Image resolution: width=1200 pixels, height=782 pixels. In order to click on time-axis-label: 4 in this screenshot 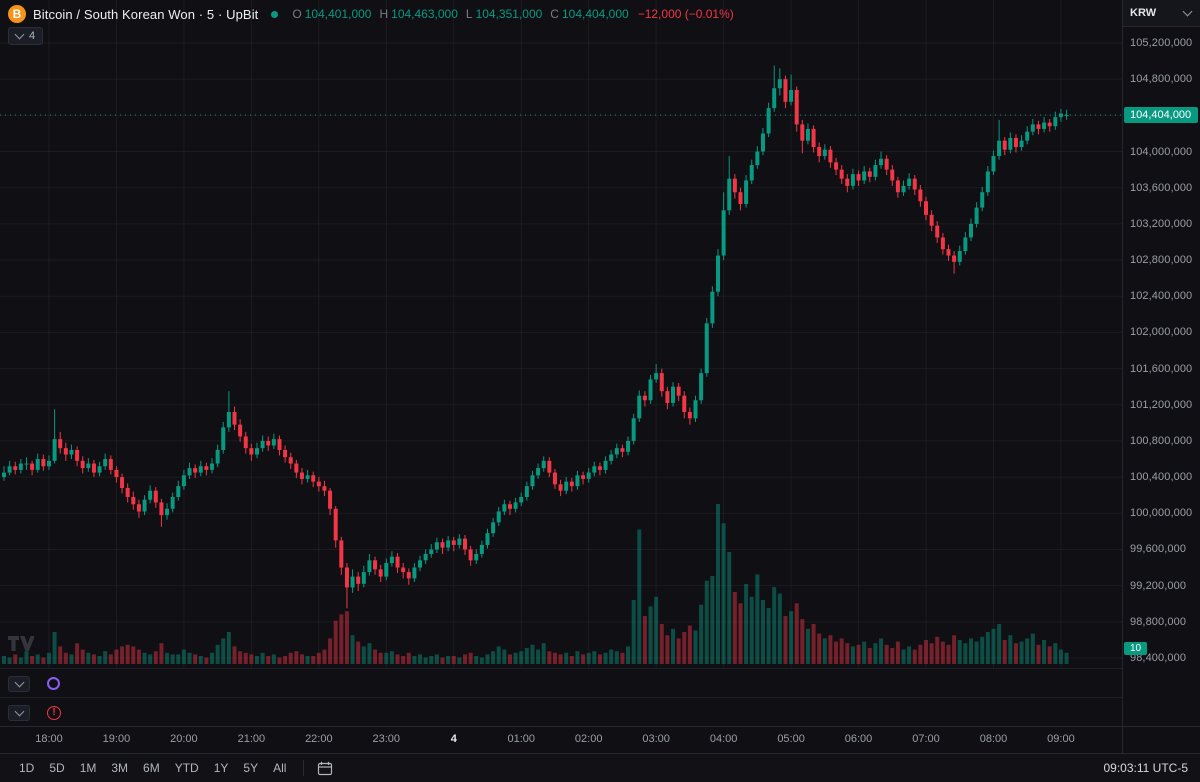, I will do `click(453, 739)`.